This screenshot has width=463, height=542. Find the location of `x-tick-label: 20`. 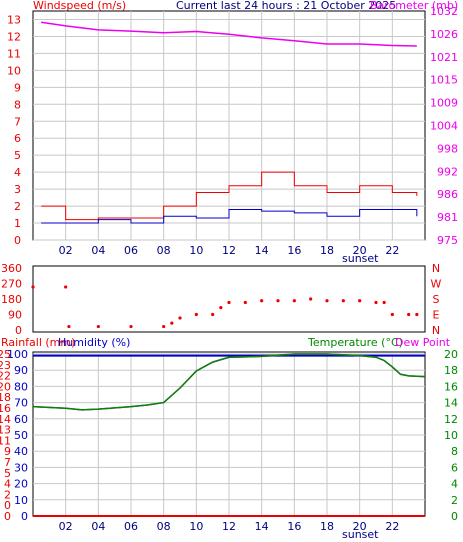

x-tick-label: 20 is located at coordinates (360, 250).